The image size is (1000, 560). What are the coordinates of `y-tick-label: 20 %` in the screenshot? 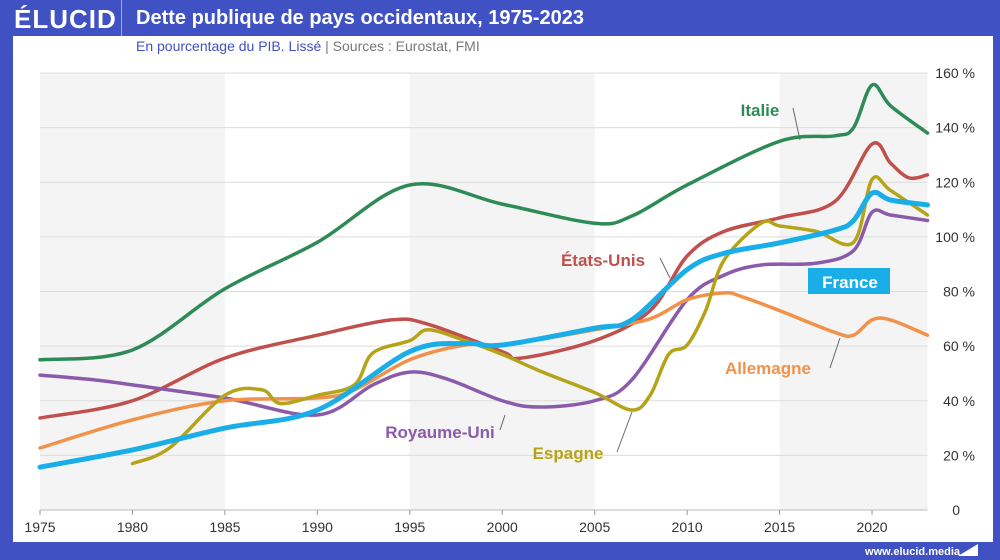 It's located at (959, 455).